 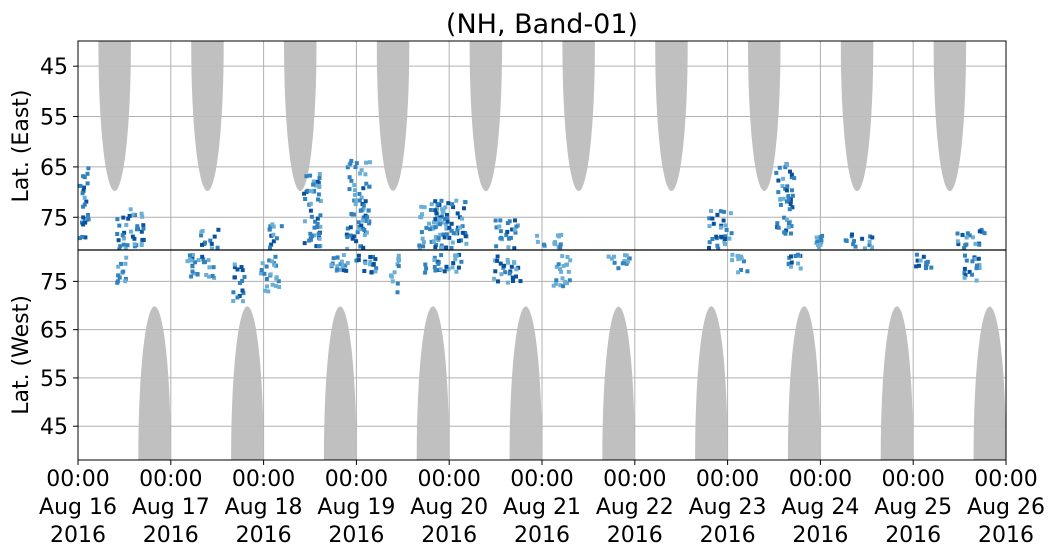 What do you see at coordinates (913, 507) in the screenshot?
I see `x-tick-date: Aug 25` at bounding box center [913, 507].